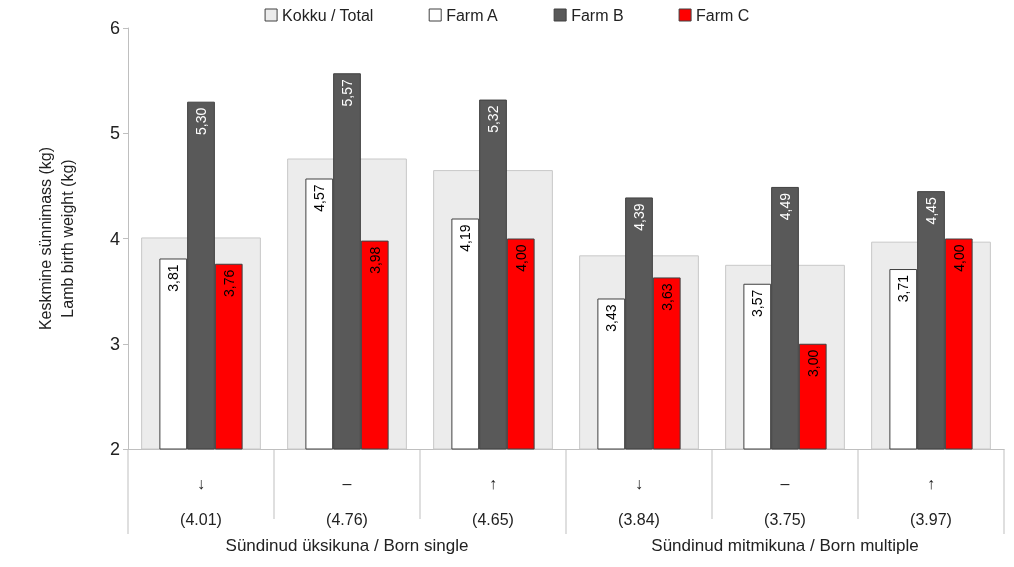  What do you see at coordinates (931, 210) in the screenshot?
I see `data-label: 4,45` at bounding box center [931, 210].